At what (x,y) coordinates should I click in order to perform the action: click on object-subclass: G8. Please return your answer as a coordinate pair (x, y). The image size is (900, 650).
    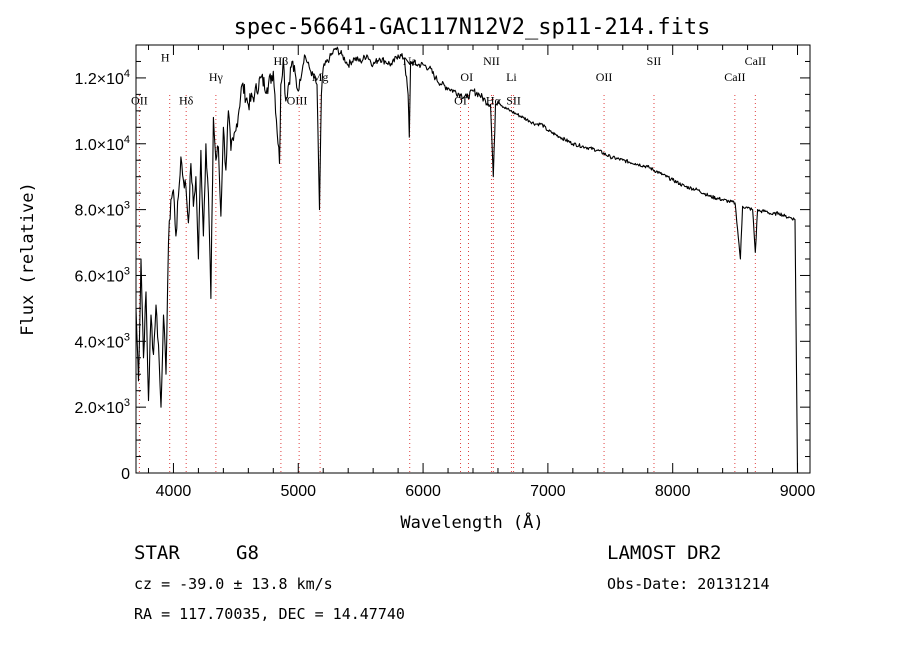
    Looking at the image, I should click on (247, 553).